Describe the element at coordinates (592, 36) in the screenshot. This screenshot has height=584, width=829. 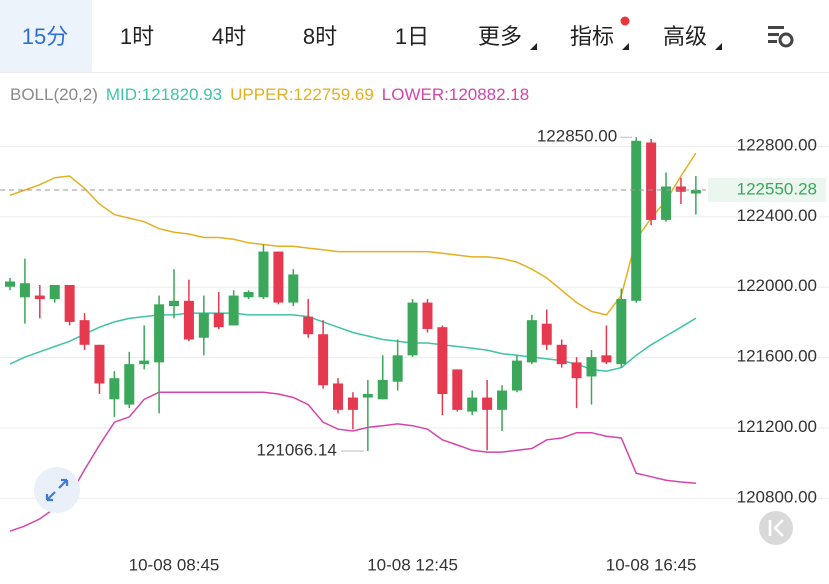
I see `tab-label: 指标` at that location.